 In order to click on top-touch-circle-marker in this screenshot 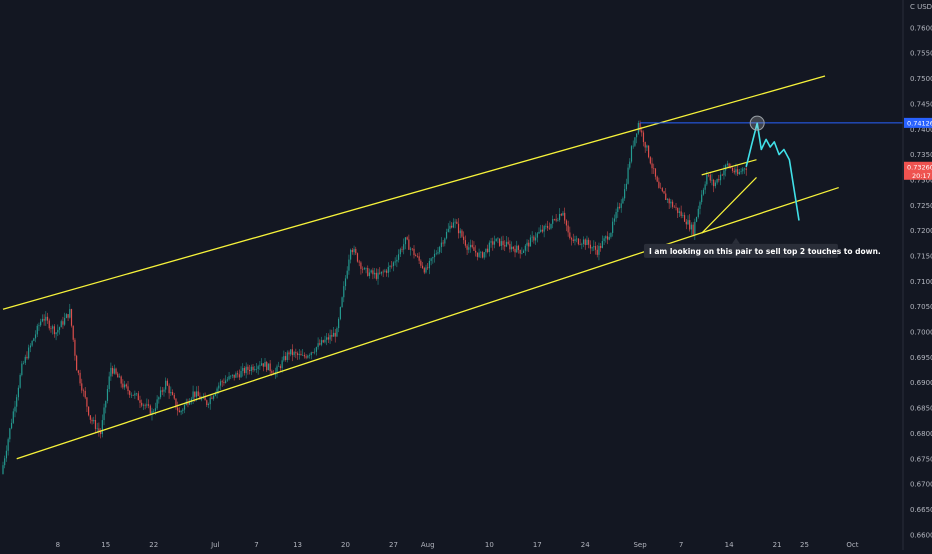, I will do `click(757, 123)`.